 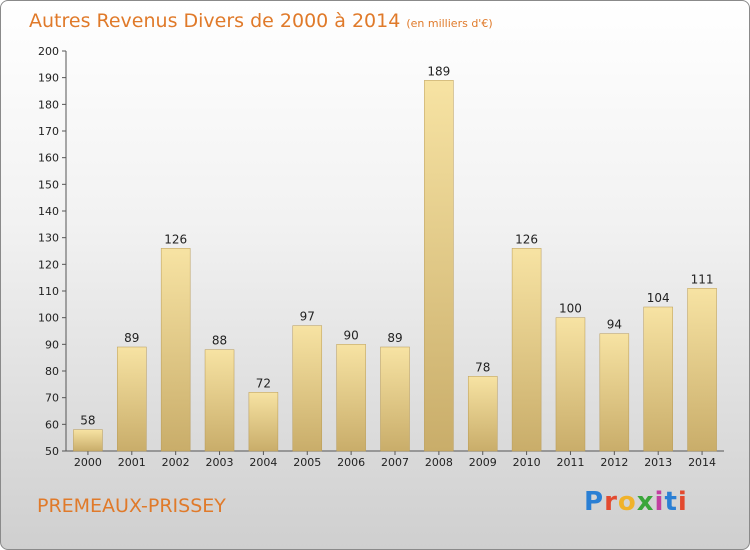 I want to click on proxiti-logo: Proxiti, so click(x=636, y=502).